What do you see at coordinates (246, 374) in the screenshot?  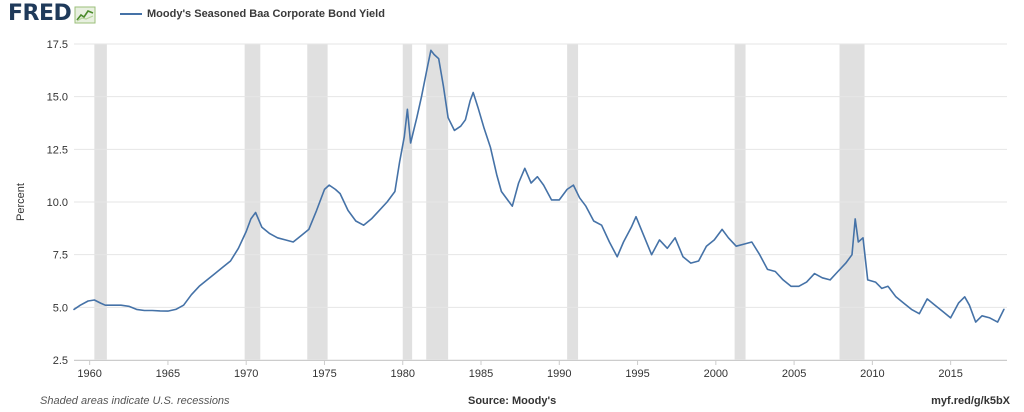 I see `x-tick-label: 1970` at bounding box center [246, 374].